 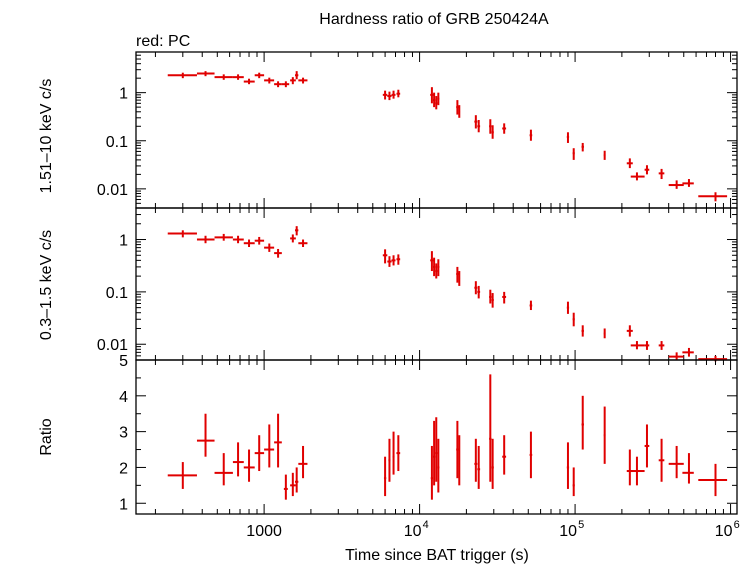 What do you see at coordinates (123, 397) in the screenshot?
I see `y-tick-label: 4` at bounding box center [123, 397].